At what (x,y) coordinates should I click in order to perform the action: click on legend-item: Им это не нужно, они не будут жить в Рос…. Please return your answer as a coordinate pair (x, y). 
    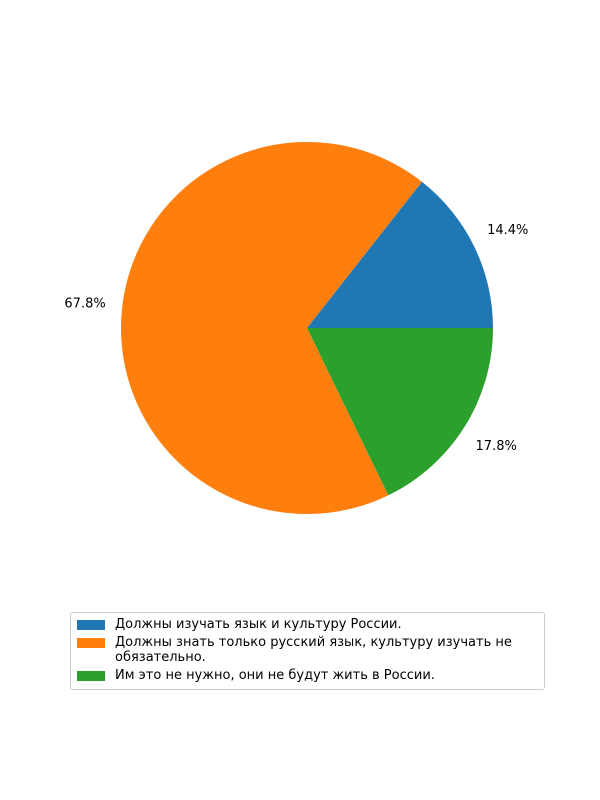
    Looking at the image, I should click on (307, 675).